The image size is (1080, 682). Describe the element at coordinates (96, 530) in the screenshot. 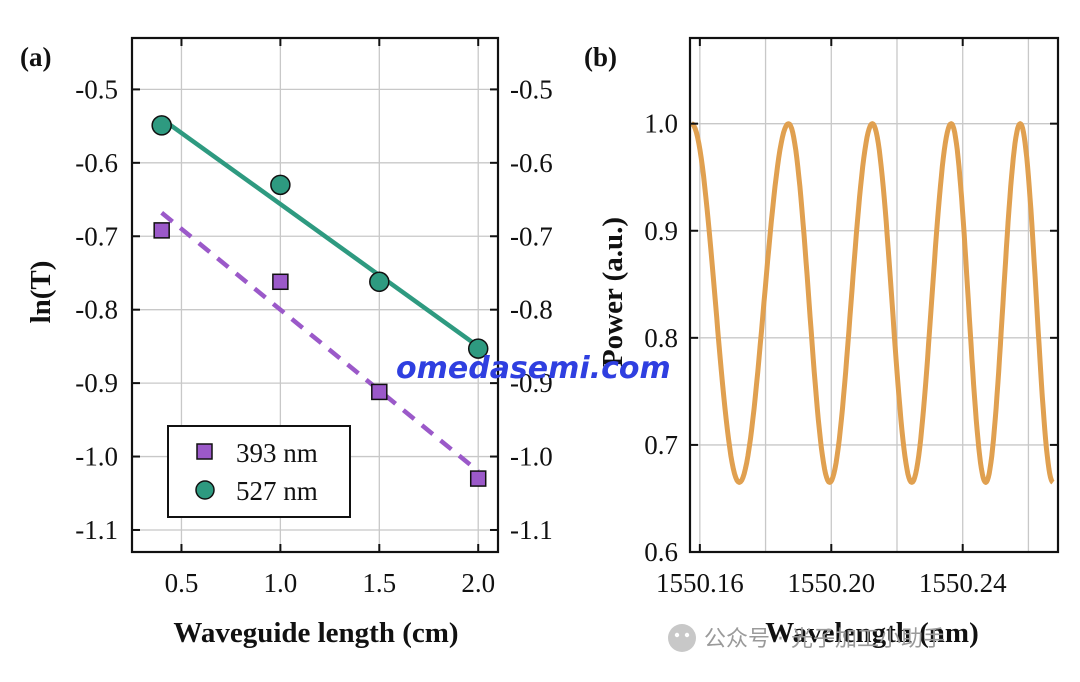

I see `y-tick-label-left: -1.1` at that location.